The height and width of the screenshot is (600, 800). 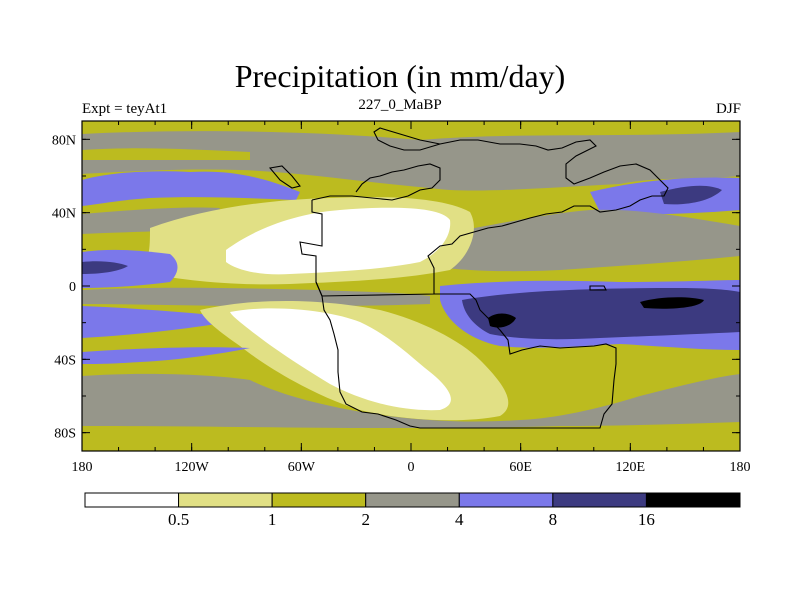 I want to click on field-grey-asia, so click(x=585, y=240).